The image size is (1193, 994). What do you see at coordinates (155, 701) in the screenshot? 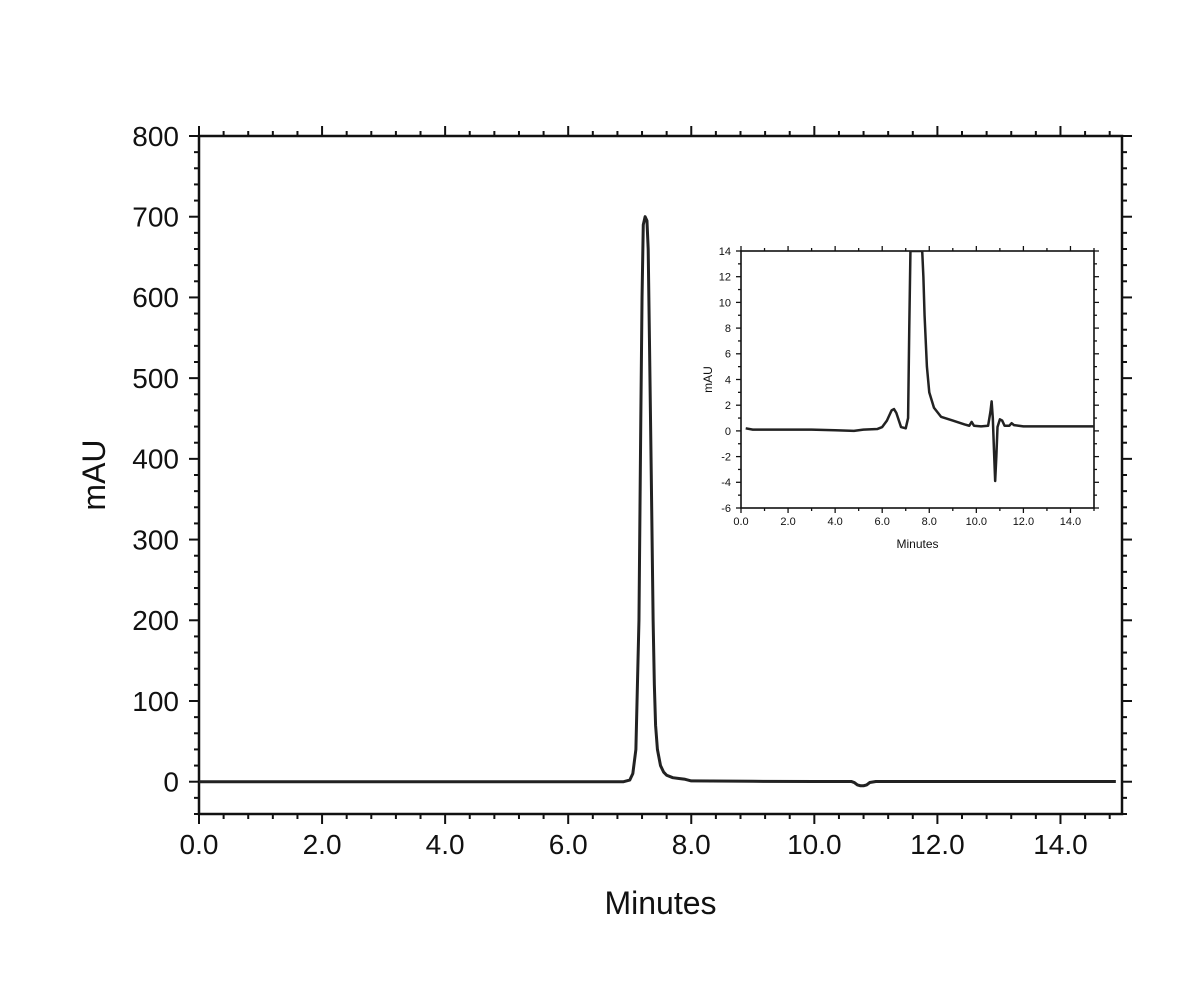
I see `main-y-tick-label: 100` at bounding box center [155, 701].